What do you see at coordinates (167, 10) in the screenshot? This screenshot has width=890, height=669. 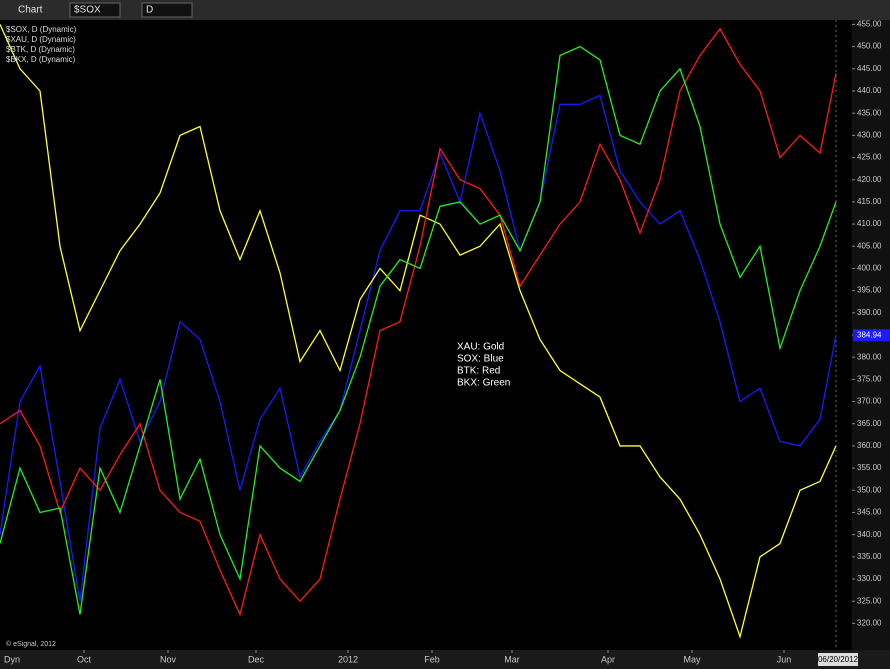 I see `interval-box` at bounding box center [167, 10].